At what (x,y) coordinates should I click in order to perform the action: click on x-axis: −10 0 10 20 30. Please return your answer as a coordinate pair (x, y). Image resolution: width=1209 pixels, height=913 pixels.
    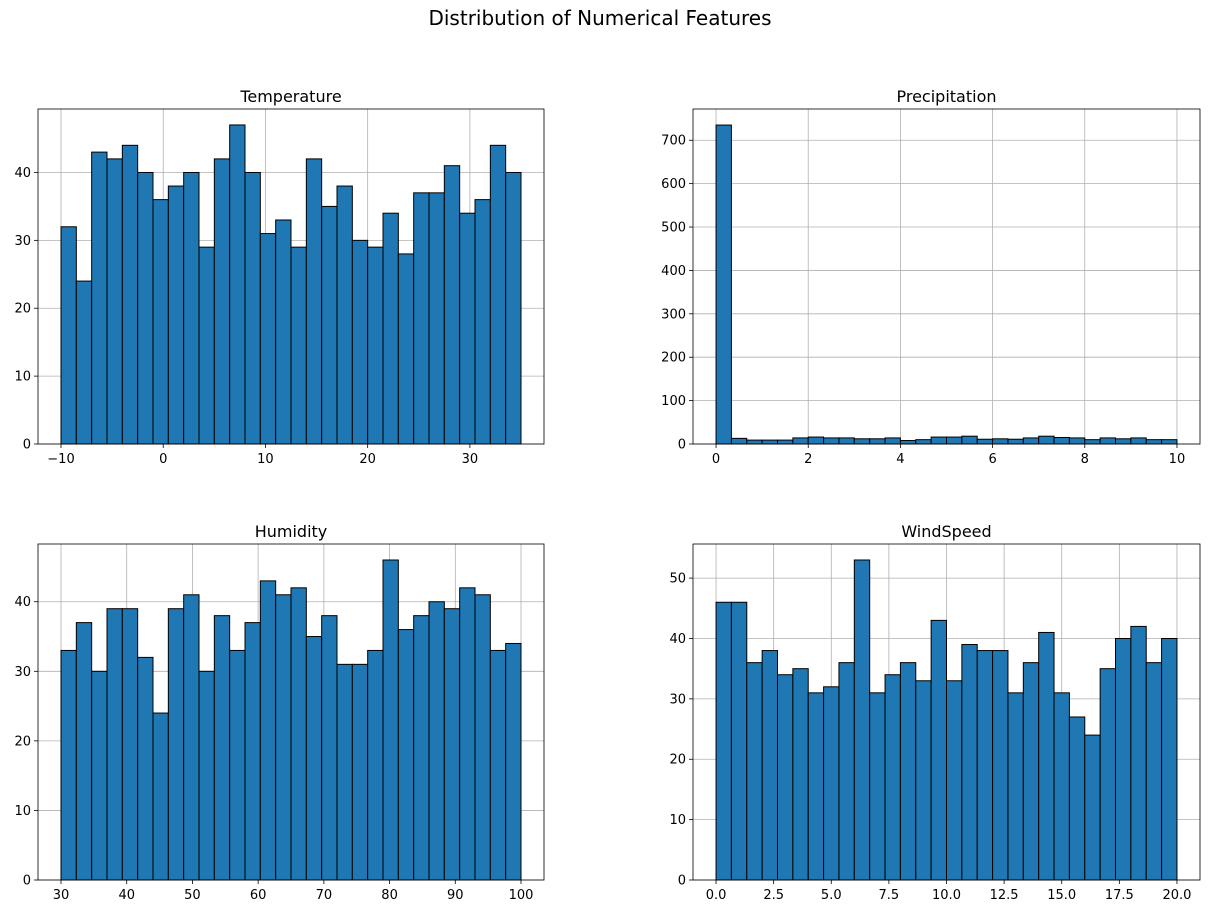
    Looking at the image, I should click on (262, 455).